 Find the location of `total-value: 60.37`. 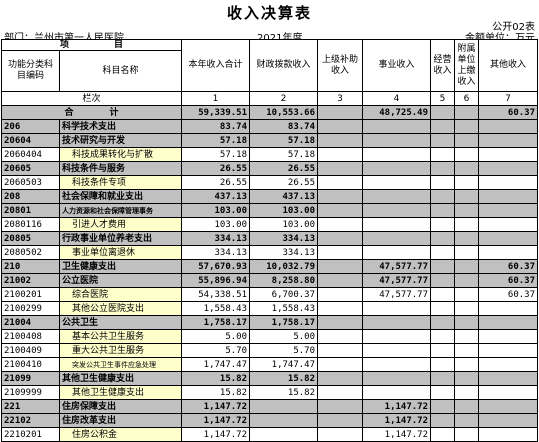

total-value: 60.37 is located at coordinates (508, 112).